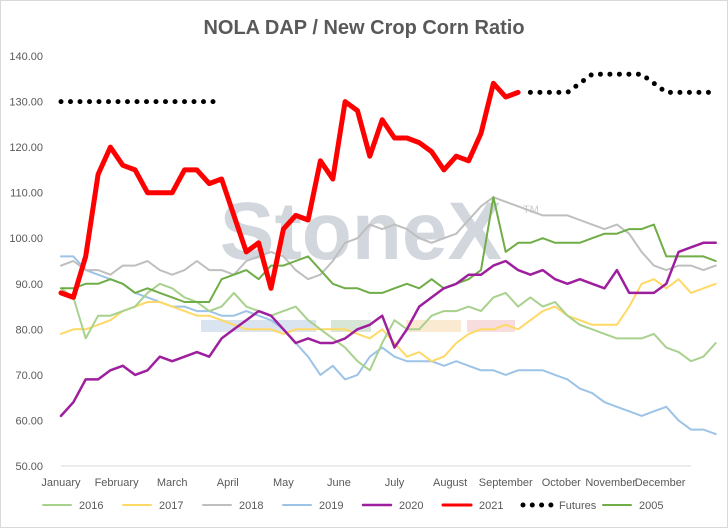 Image resolution: width=728 pixels, height=532 pixels. I want to click on legend-label: 2016, so click(91, 506).